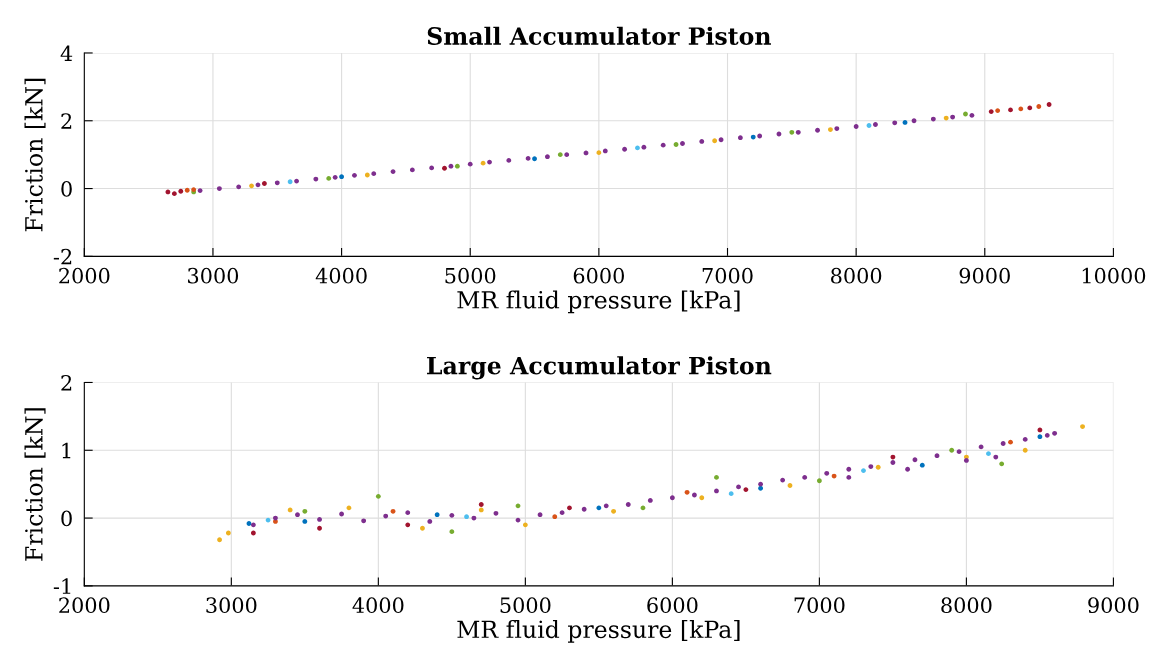 The height and width of the screenshot is (662, 1155). What do you see at coordinates (599, 368) in the screenshot?
I see `chart-title: Large Accumulator Piston` at bounding box center [599, 368].